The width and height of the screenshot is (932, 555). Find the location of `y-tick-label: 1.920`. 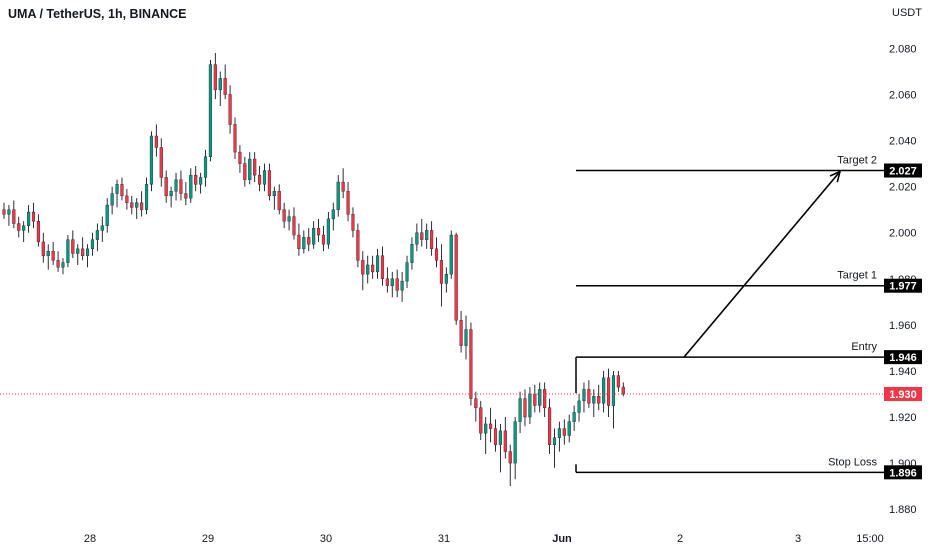

y-tick-label: 1.920 is located at coordinates (903, 418).